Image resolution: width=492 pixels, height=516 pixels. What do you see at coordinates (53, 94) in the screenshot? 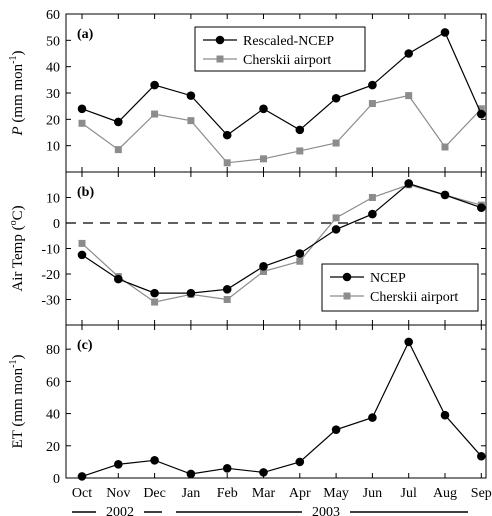
I see `y-tick-label: 30` at bounding box center [53, 94].